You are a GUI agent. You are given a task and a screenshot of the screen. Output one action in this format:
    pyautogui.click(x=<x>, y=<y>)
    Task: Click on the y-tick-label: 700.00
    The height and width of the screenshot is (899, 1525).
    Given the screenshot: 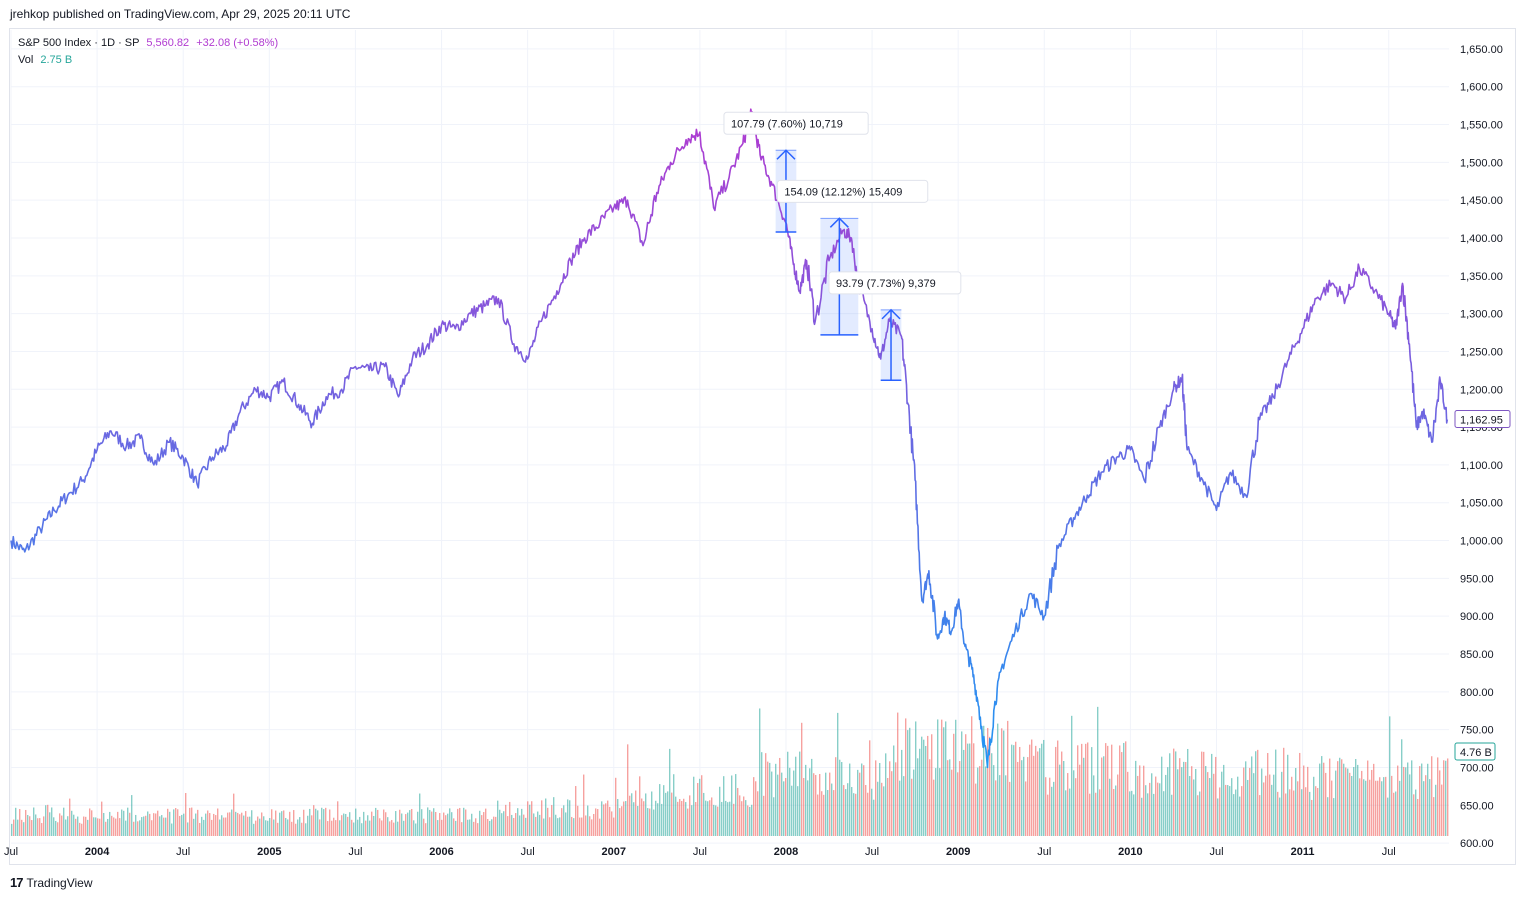 What is the action you would take?
    pyautogui.click(x=1477, y=768)
    